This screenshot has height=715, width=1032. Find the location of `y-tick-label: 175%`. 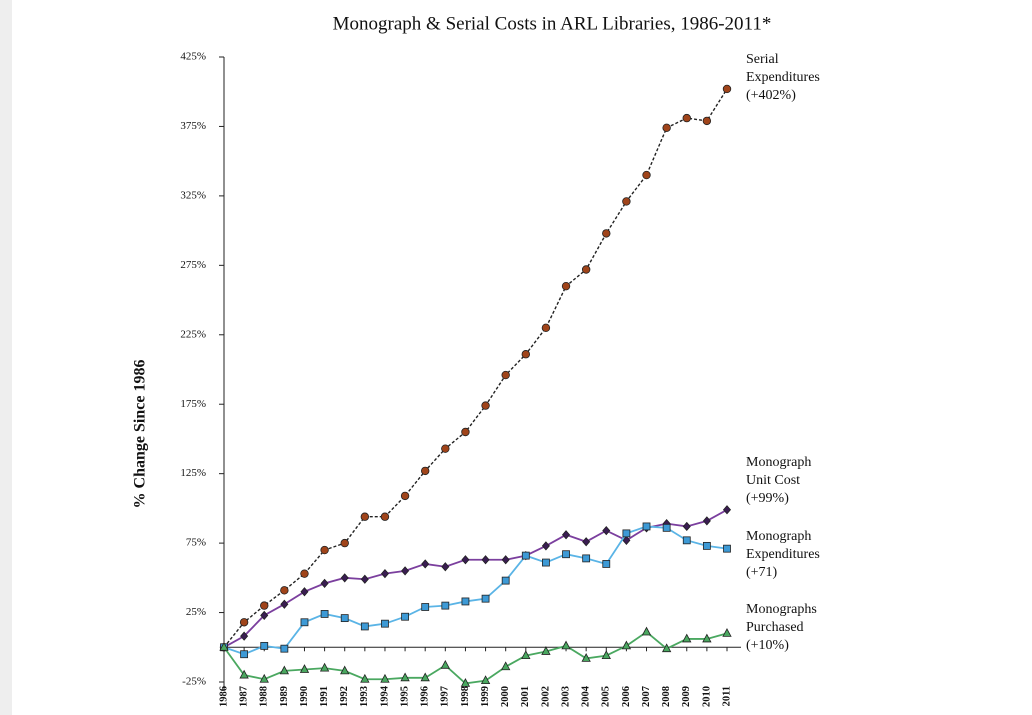

y-tick-label: 175% is located at coordinates (193, 404).